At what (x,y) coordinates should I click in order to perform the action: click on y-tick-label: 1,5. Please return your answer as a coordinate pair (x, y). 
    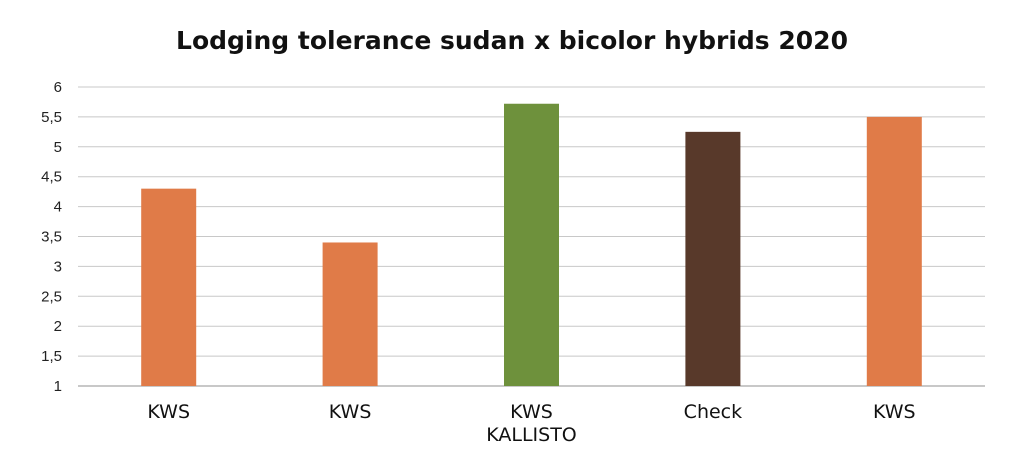
    Looking at the image, I should click on (51, 356).